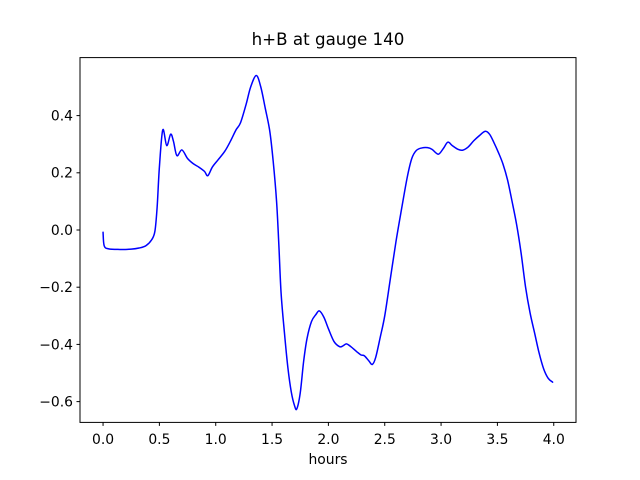 The image size is (640, 480). I want to click on y-tick-label: 0.2, so click(62, 174).